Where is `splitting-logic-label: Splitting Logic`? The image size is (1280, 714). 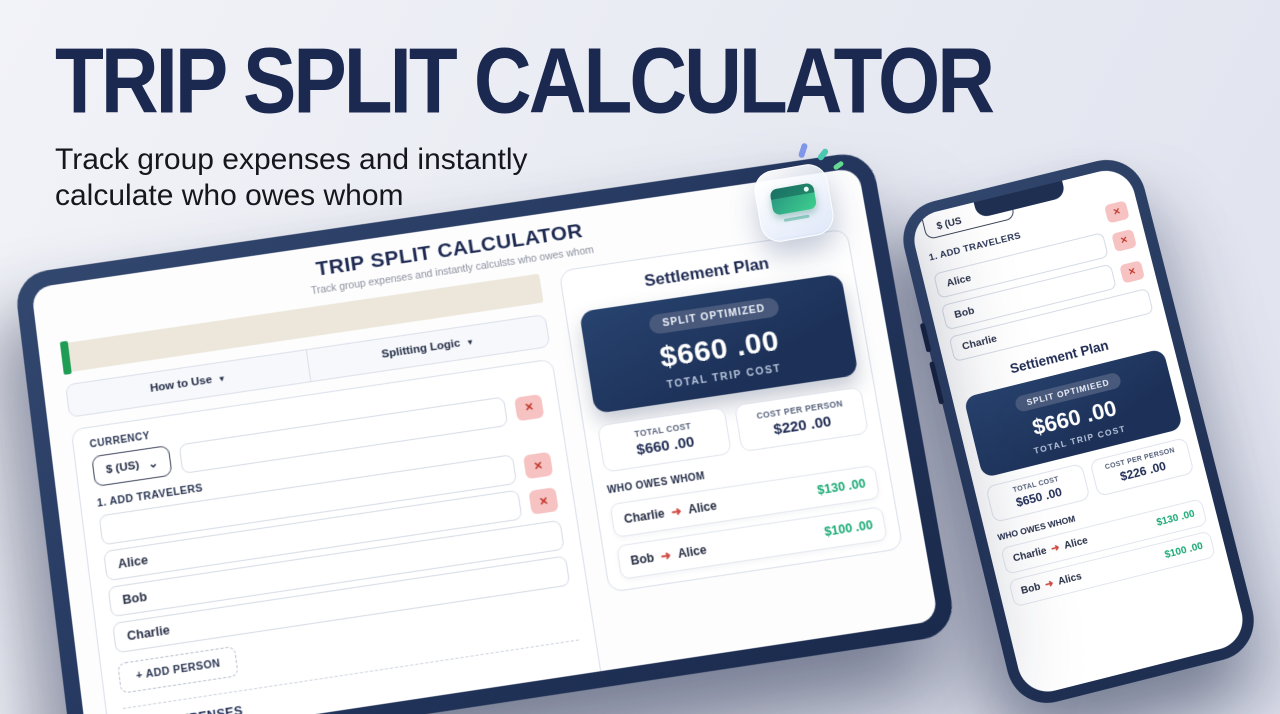
splitting-logic-label: Splitting Logic is located at coordinates (421, 349).